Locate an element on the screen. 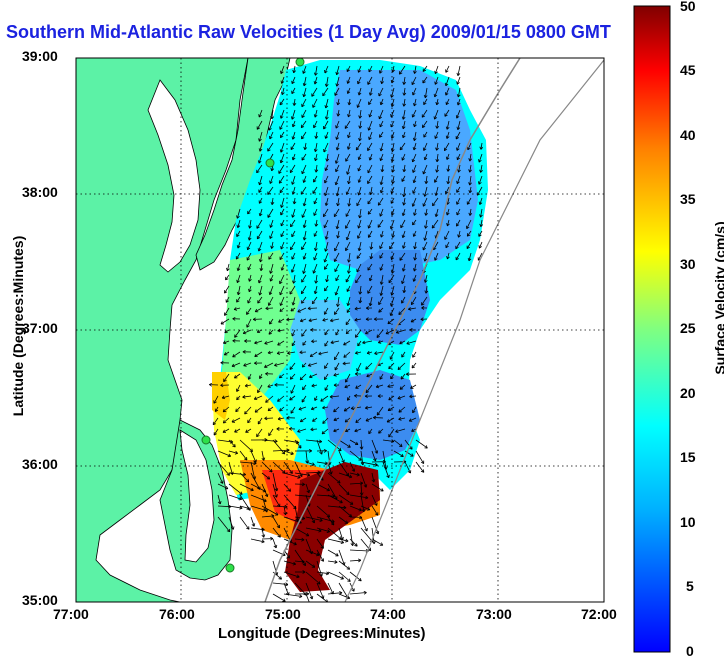  station-marker is located at coordinates (270, 163).